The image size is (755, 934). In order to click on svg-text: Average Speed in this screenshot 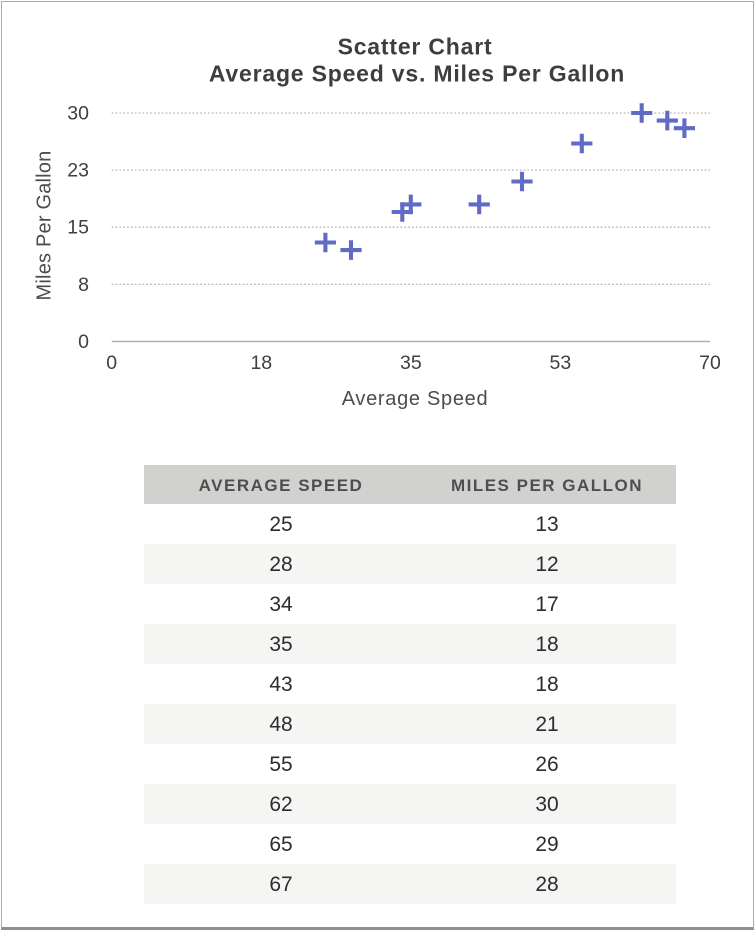, I will do `click(415, 399)`.